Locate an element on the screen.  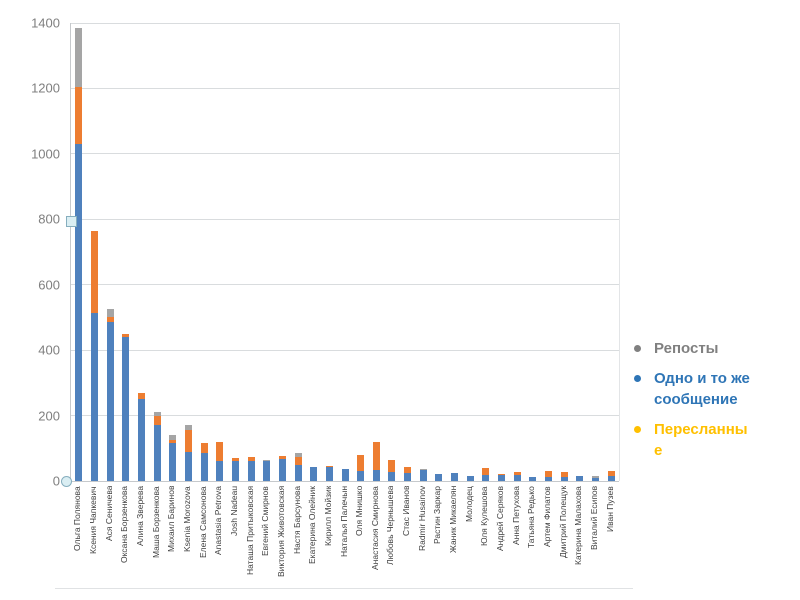
bar-Наташа Притыковская is located at coordinates (251, 468).